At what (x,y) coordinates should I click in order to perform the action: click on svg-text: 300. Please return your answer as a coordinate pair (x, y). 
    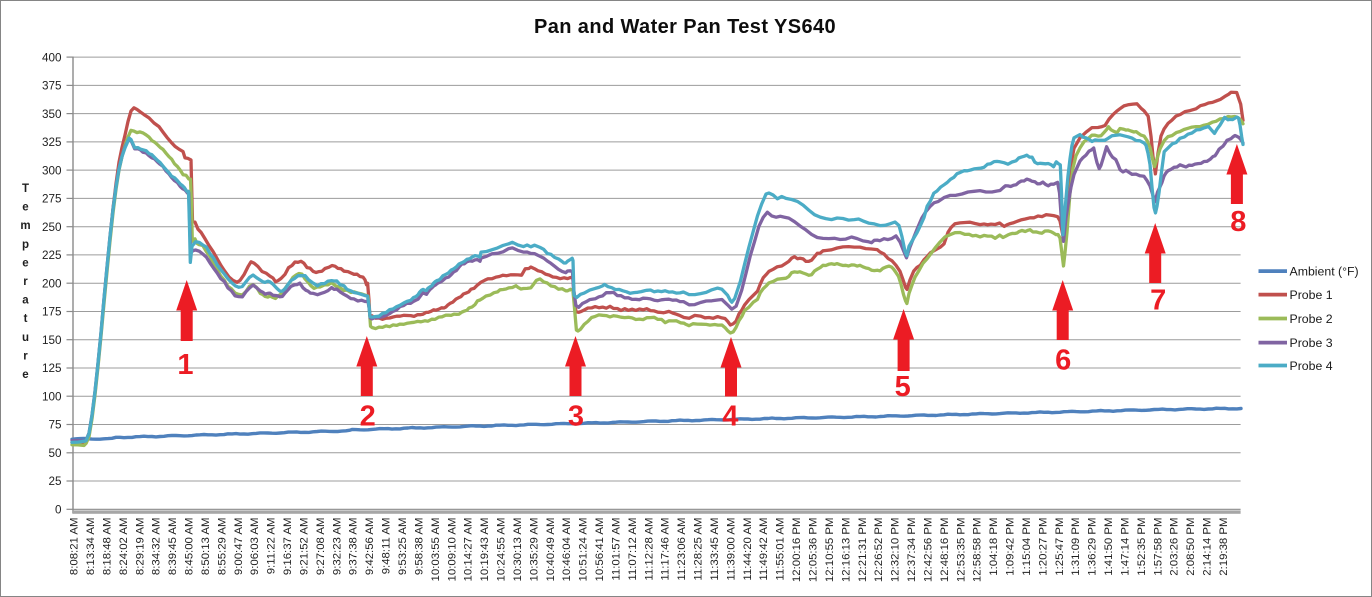
    Looking at the image, I should click on (52, 170).